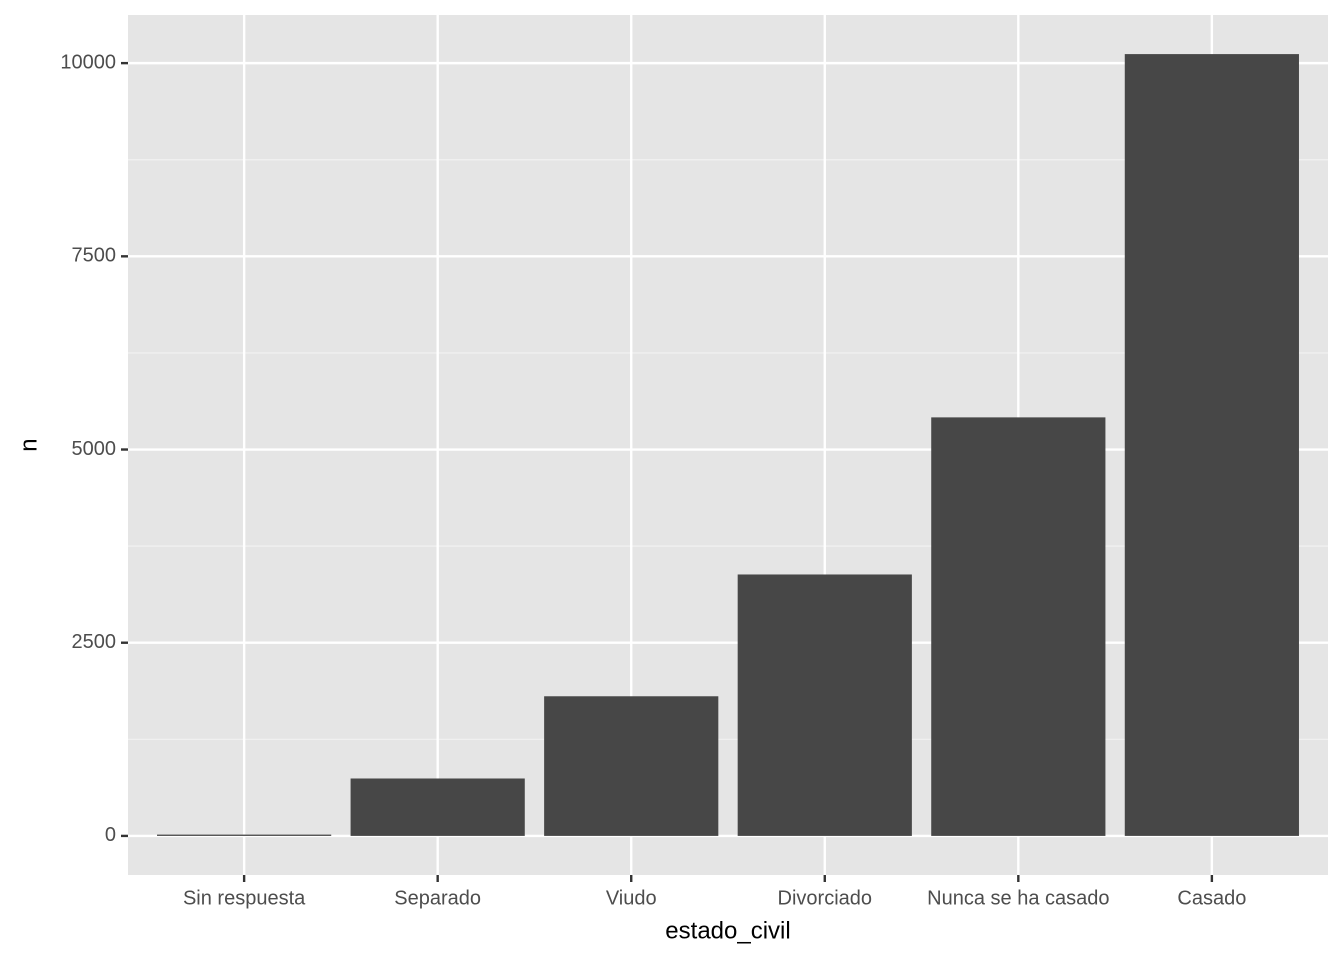 This screenshot has width=1344, height=960. Describe the element at coordinates (244, 898) in the screenshot. I see `x-tick-label: Sin respuesta` at that location.